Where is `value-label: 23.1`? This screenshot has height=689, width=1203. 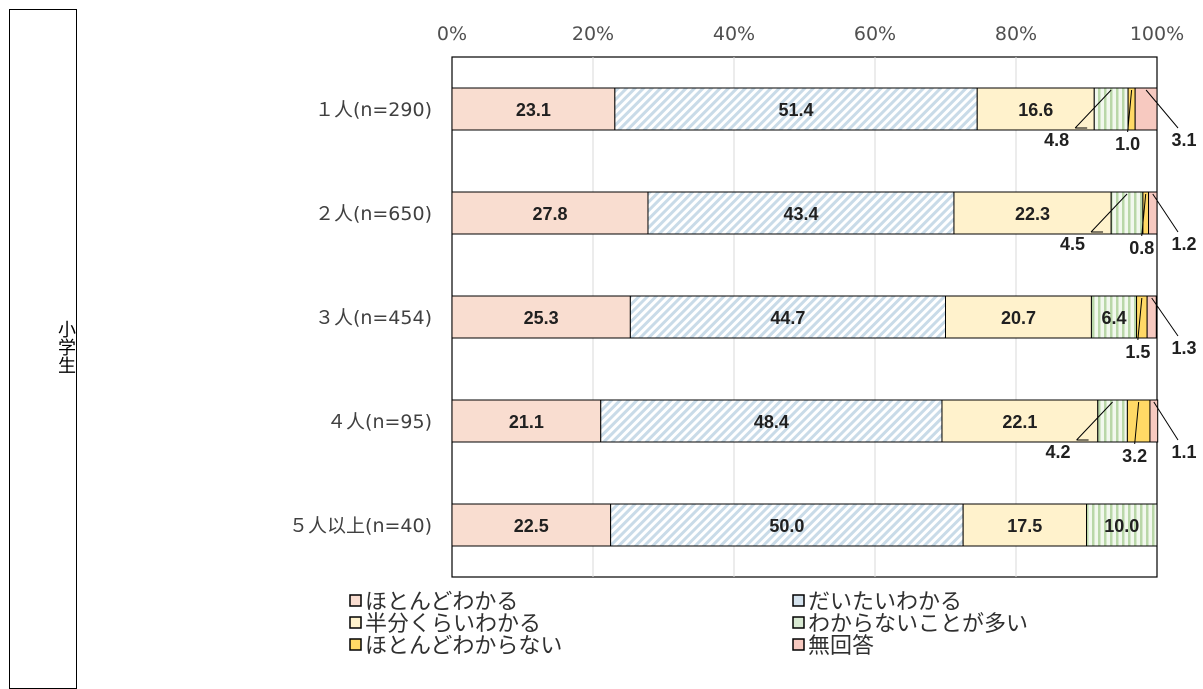
value-label: 23.1 is located at coordinates (533, 110).